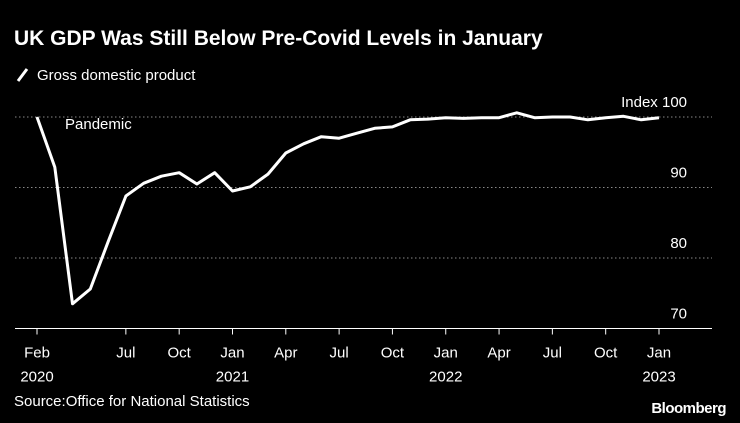 This screenshot has width=740, height=423. What do you see at coordinates (116, 75) in the screenshot?
I see `legend-label: Gross domestic product` at bounding box center [116, 75].